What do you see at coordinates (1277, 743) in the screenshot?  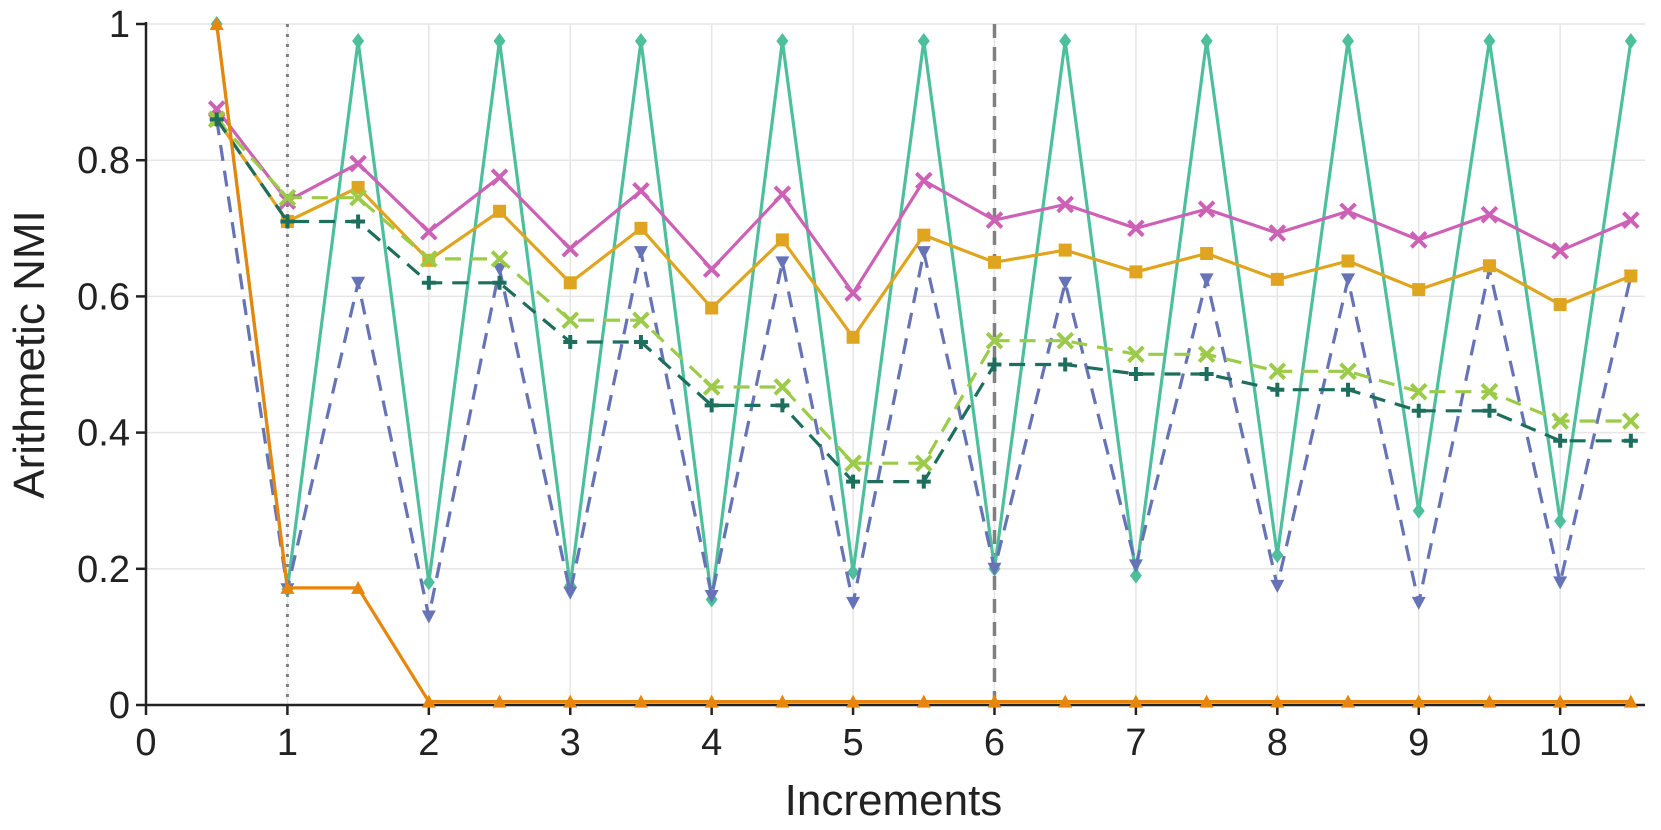 I see `x-tick-label: 8` at bounding box center [1277, 743].